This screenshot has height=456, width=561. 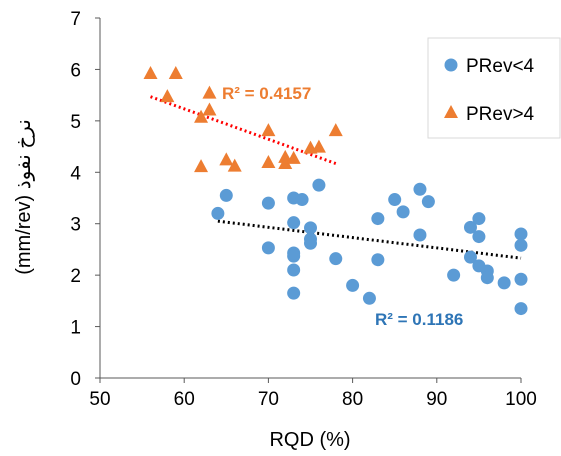 I want to click on r2-label-prev-lt-4: R² = 0.1186, so click(x=419, y=319).